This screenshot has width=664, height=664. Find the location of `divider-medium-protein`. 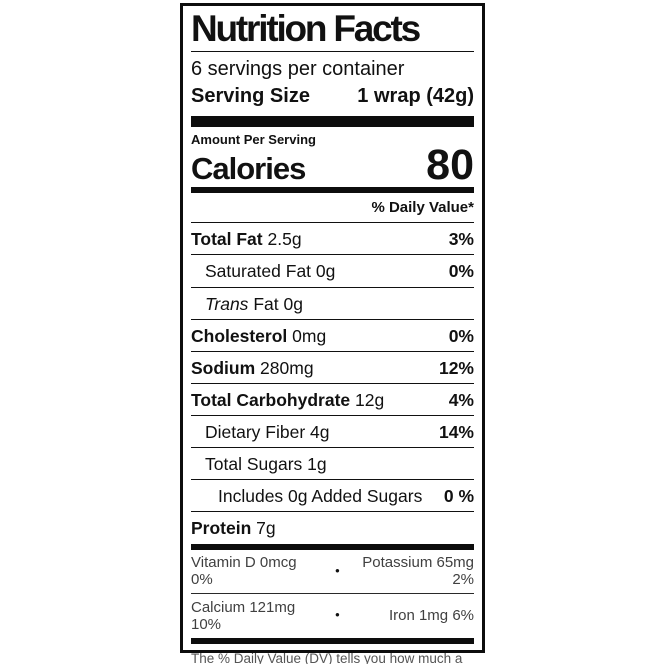

divider-medium-protein is located at coordinates (332, 546).